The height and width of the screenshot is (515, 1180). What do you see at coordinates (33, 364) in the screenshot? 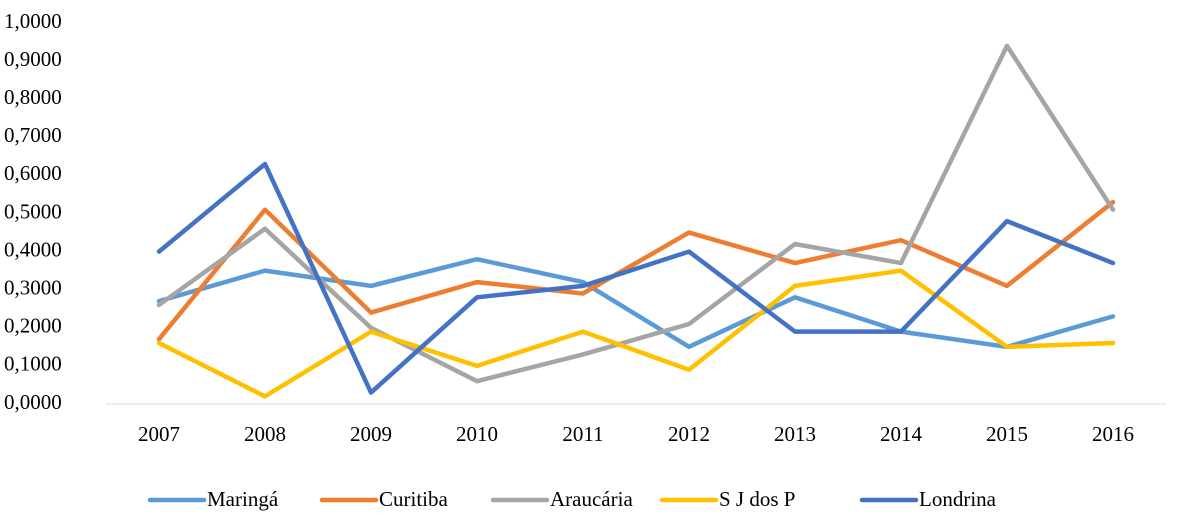
I see `y-tick-label: 0,1000` at bounding box center [33, 364].